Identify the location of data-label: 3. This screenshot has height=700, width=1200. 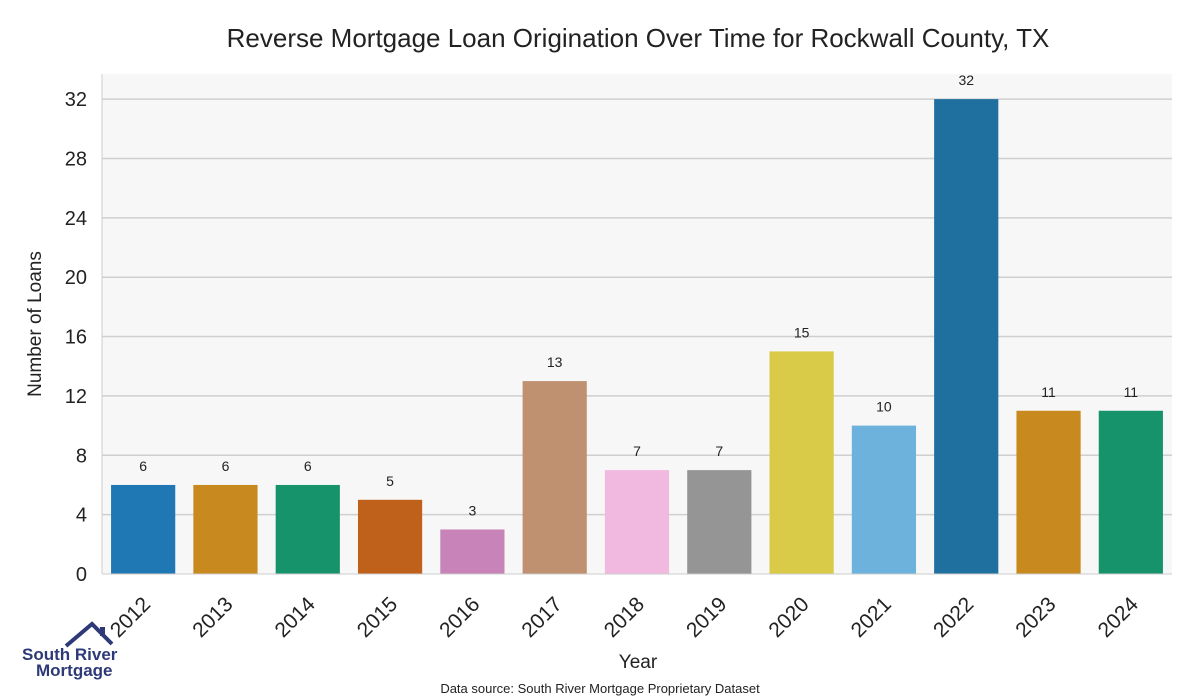
(472, 510).